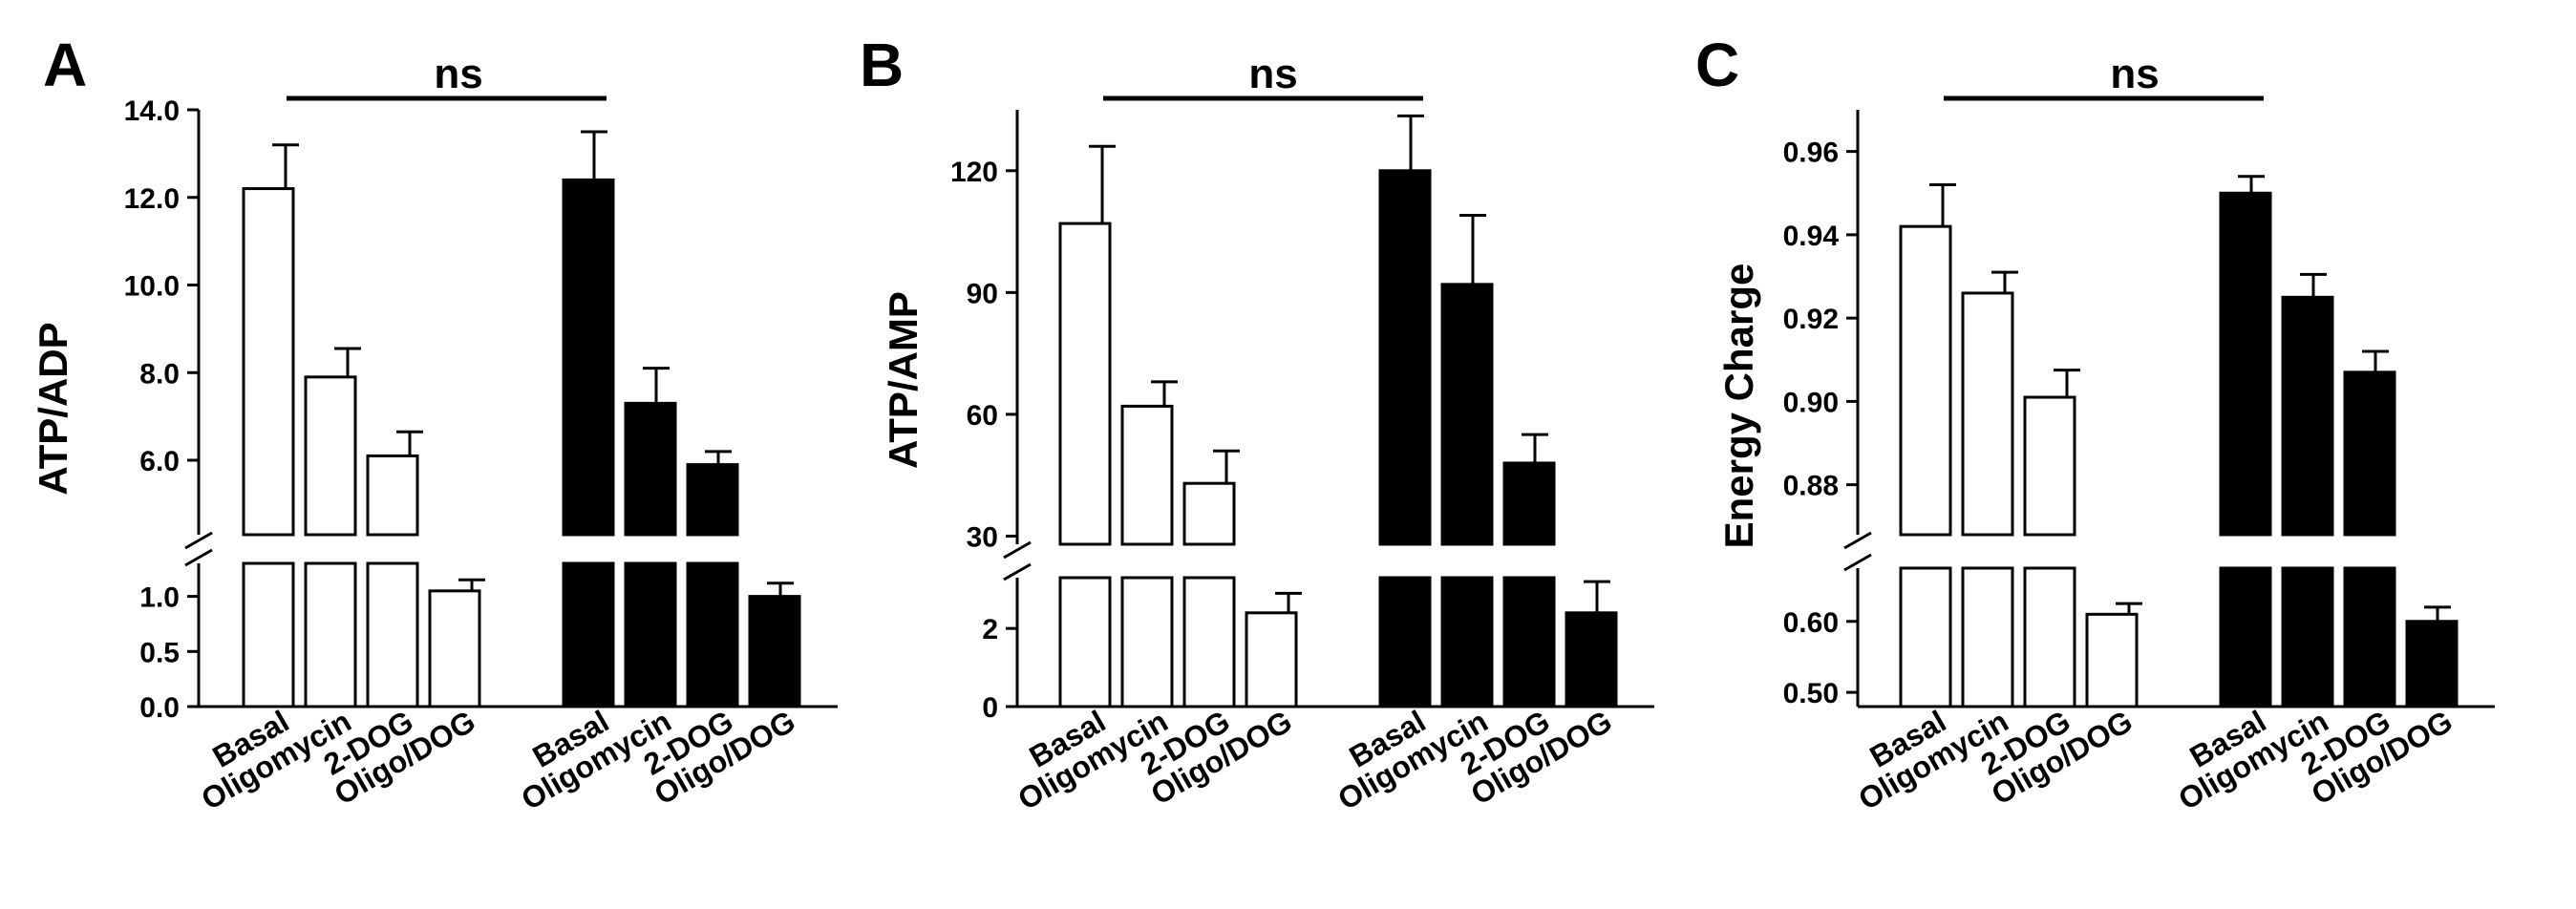 Image resolution: width=2576 pixels, height=909 pixels. What do you see at coordinates (990, 708) in the screenshot?
I see `panel-b-lower-tick-label: 0` at bounding box center [990, 708].